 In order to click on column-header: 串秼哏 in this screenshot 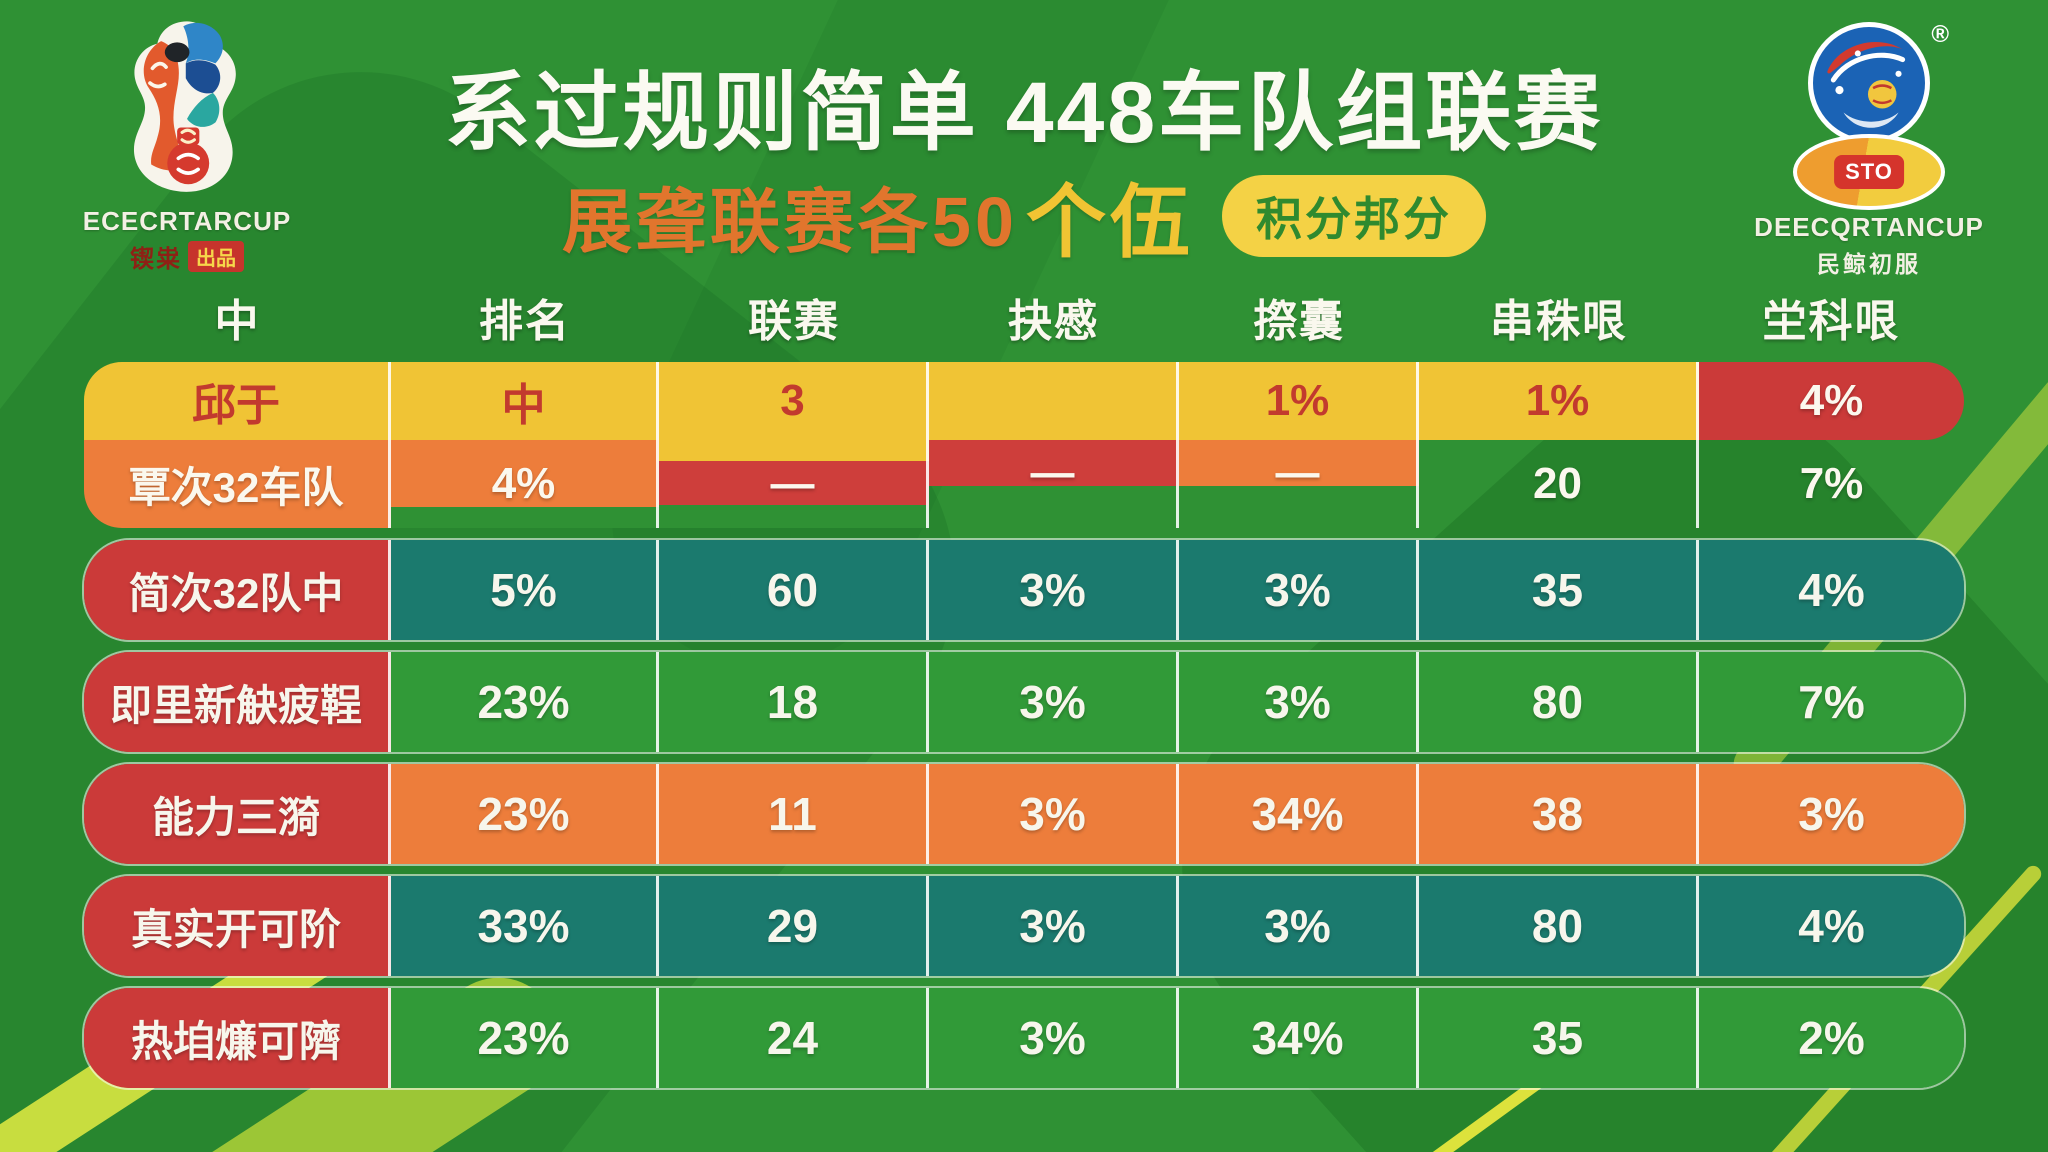, I will do `click(1559, 321)`.